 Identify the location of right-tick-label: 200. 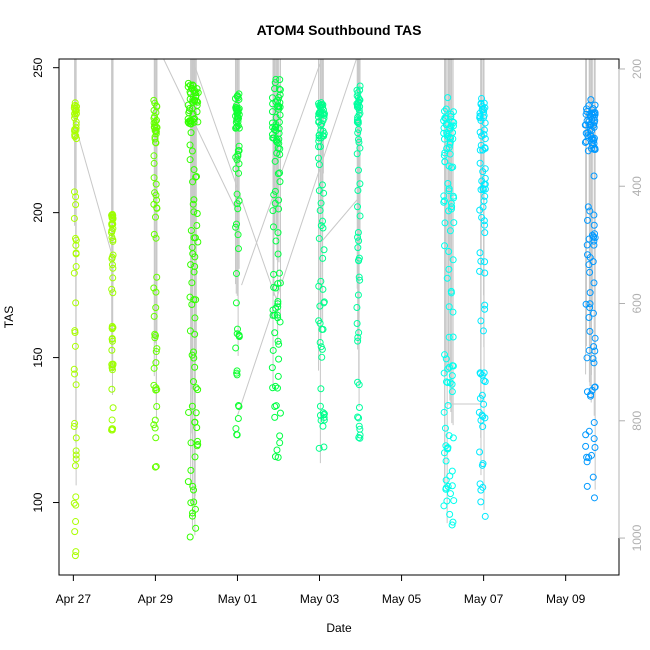
(637, 69).